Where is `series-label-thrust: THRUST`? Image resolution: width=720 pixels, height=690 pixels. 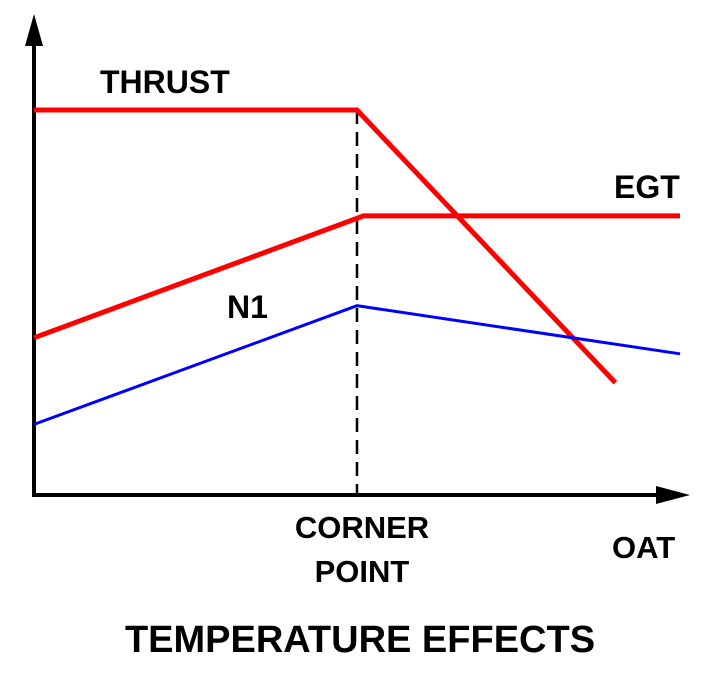
series-label-thrust: THRUST is located at coordinates (165, 82).